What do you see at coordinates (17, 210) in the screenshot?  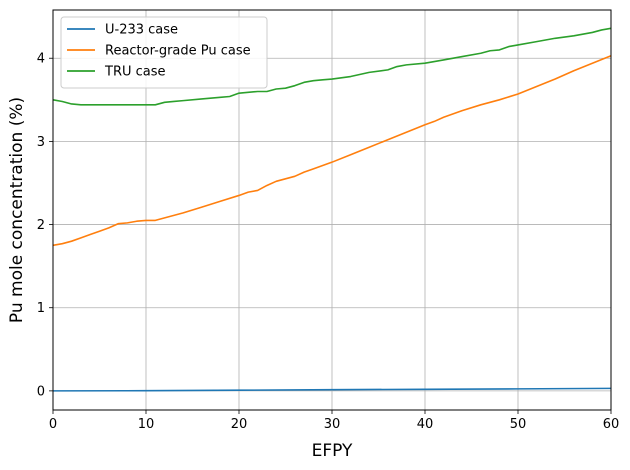 I see `y-axis-label: Pu mole concentration (%)` at bounding box center [17, 210].